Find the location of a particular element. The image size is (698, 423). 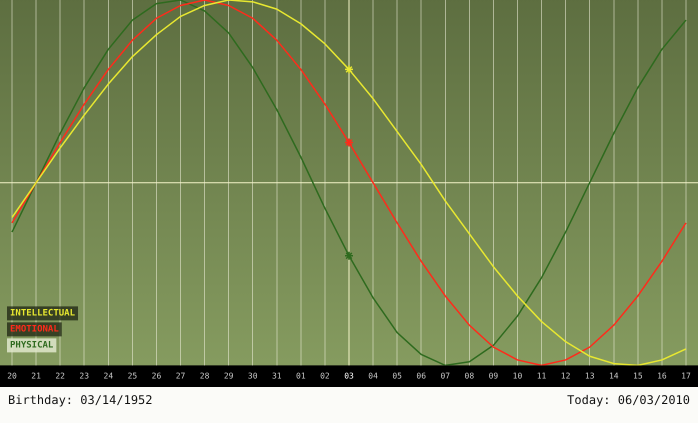

x-tick-label: 20 is located at coordinates (12, 375).